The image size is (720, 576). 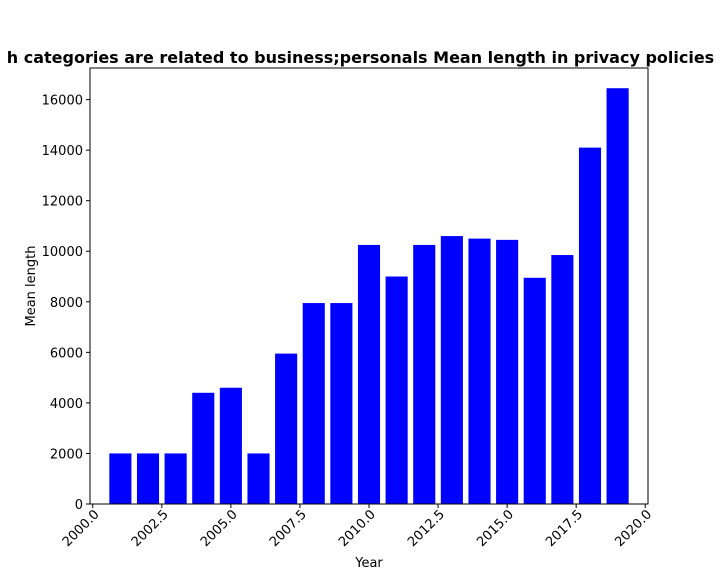 What do you see at coordinates (79, 505) in the screenshot?
I see `y-tick-label: 0` at bounding box center [79, 505].